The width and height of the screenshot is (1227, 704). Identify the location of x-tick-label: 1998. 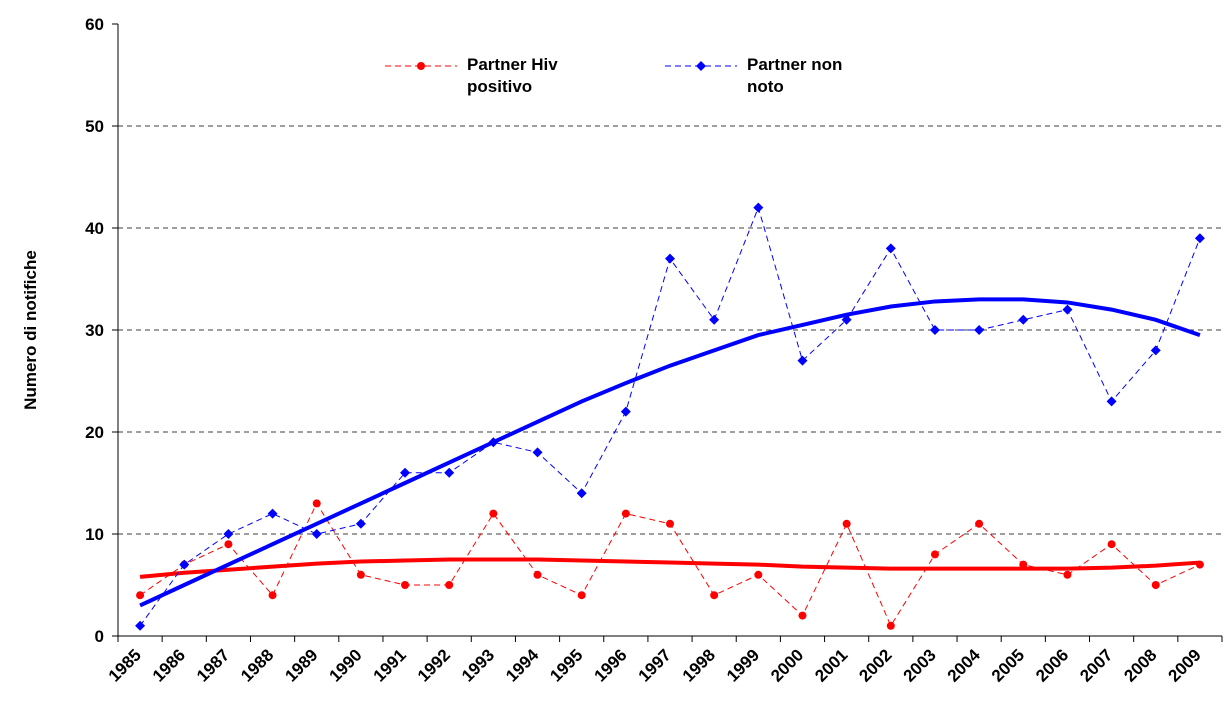
(699, 665).